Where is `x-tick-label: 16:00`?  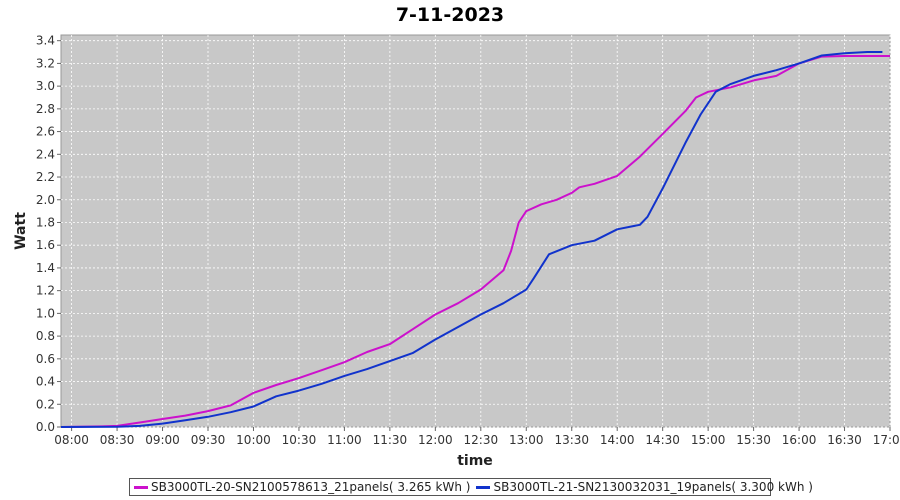
x-tick-label: 16:00 is located at coordinates (799, 440).